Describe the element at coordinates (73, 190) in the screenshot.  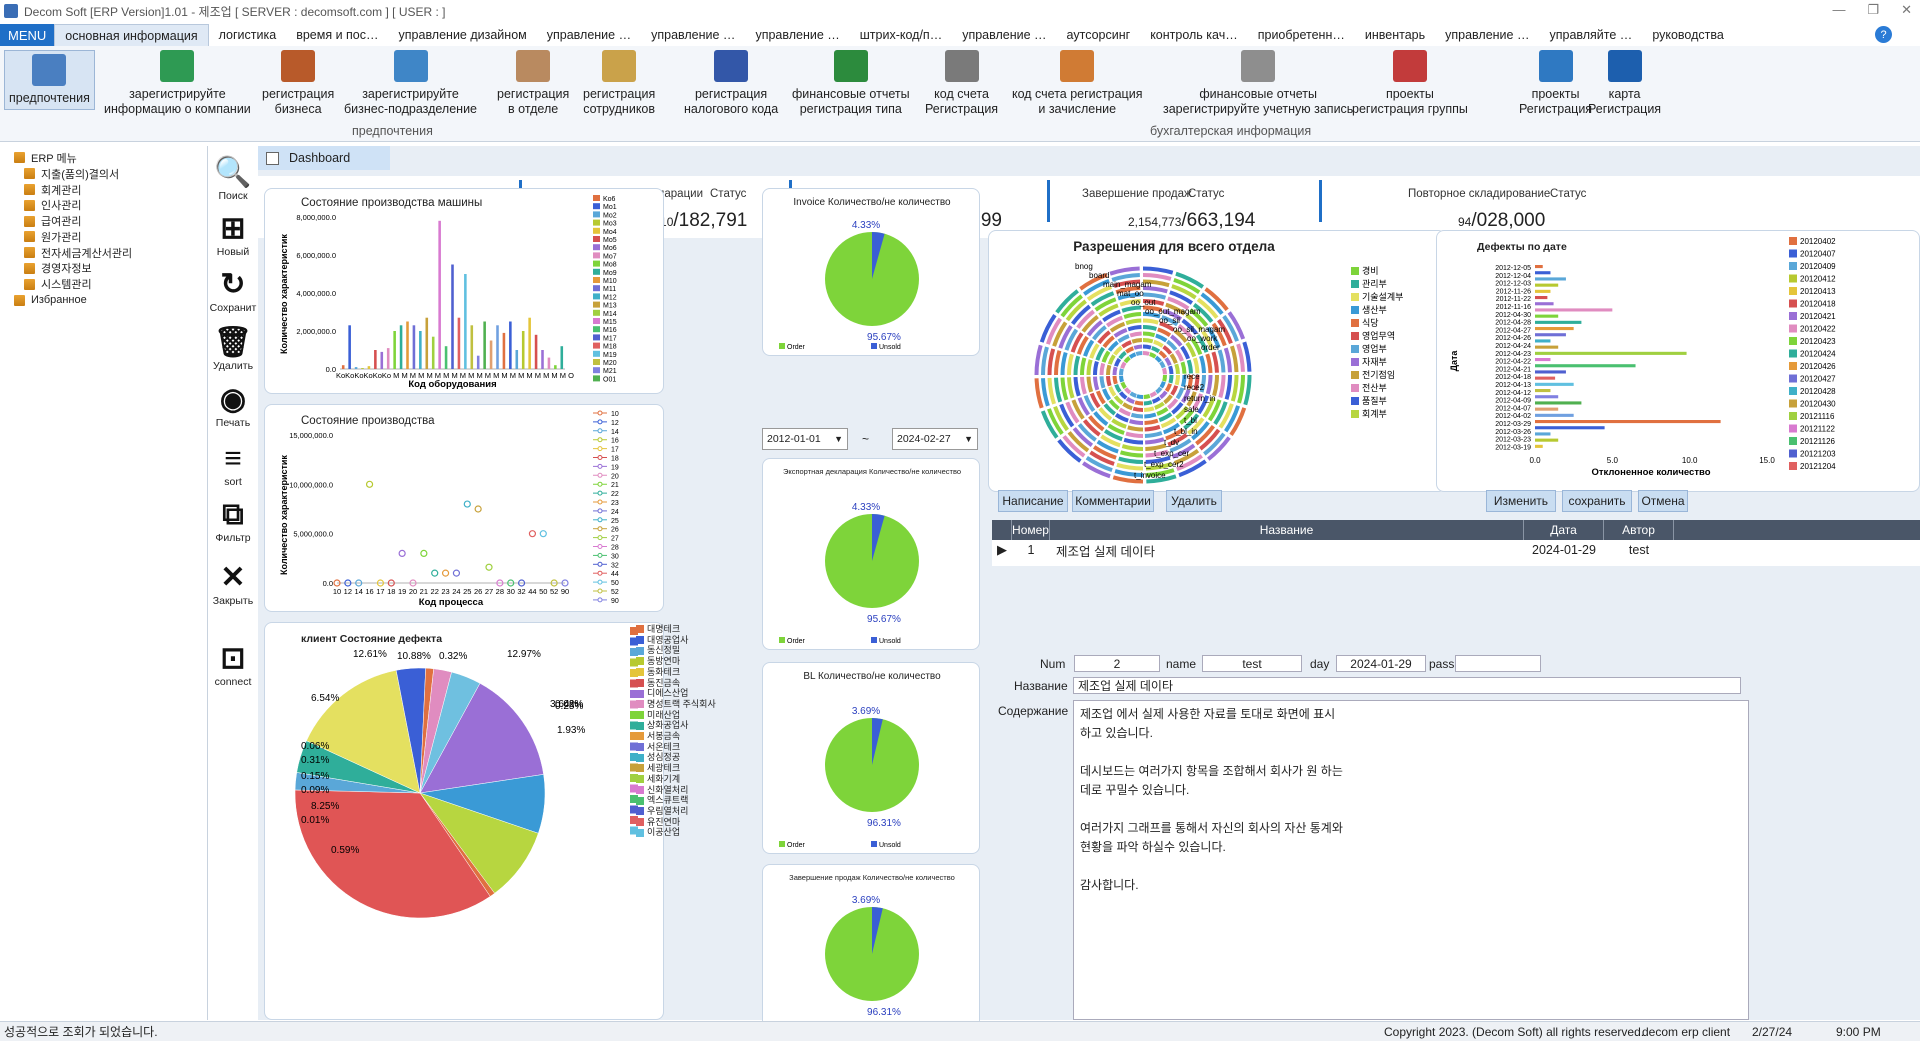
I see `tree-node-2: 회계관리` at that location.